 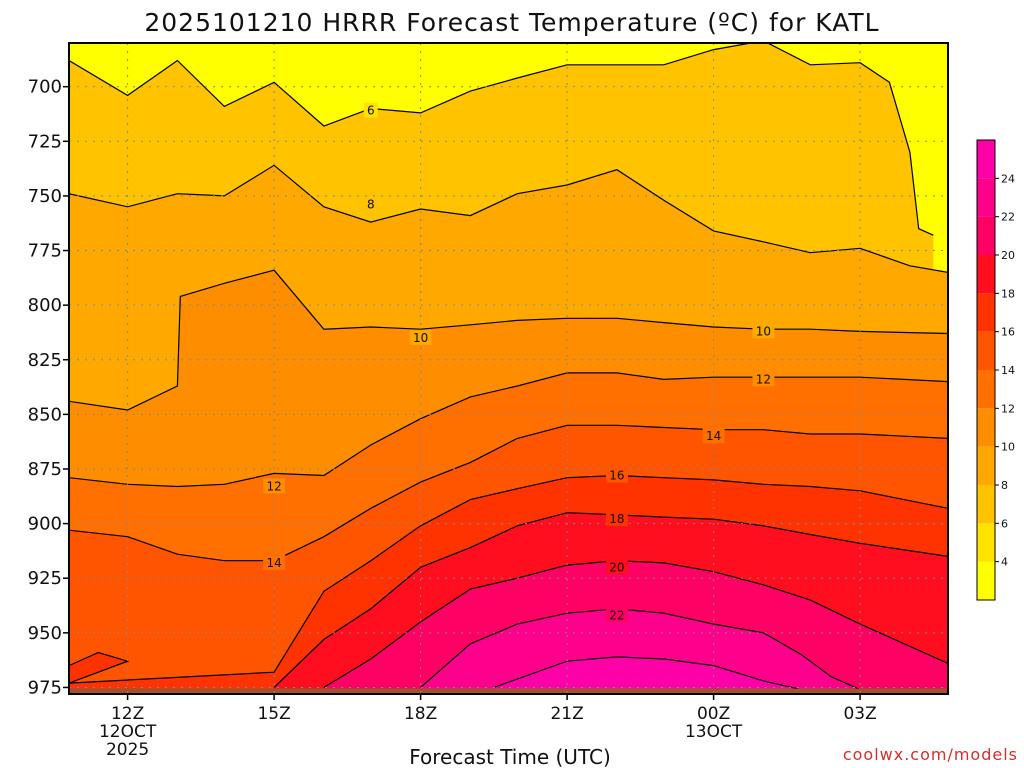 What do you see at coordinates (45, 360) in the screenshot?
I see `y-tick-label: 825` at bounding box center [45, 360].